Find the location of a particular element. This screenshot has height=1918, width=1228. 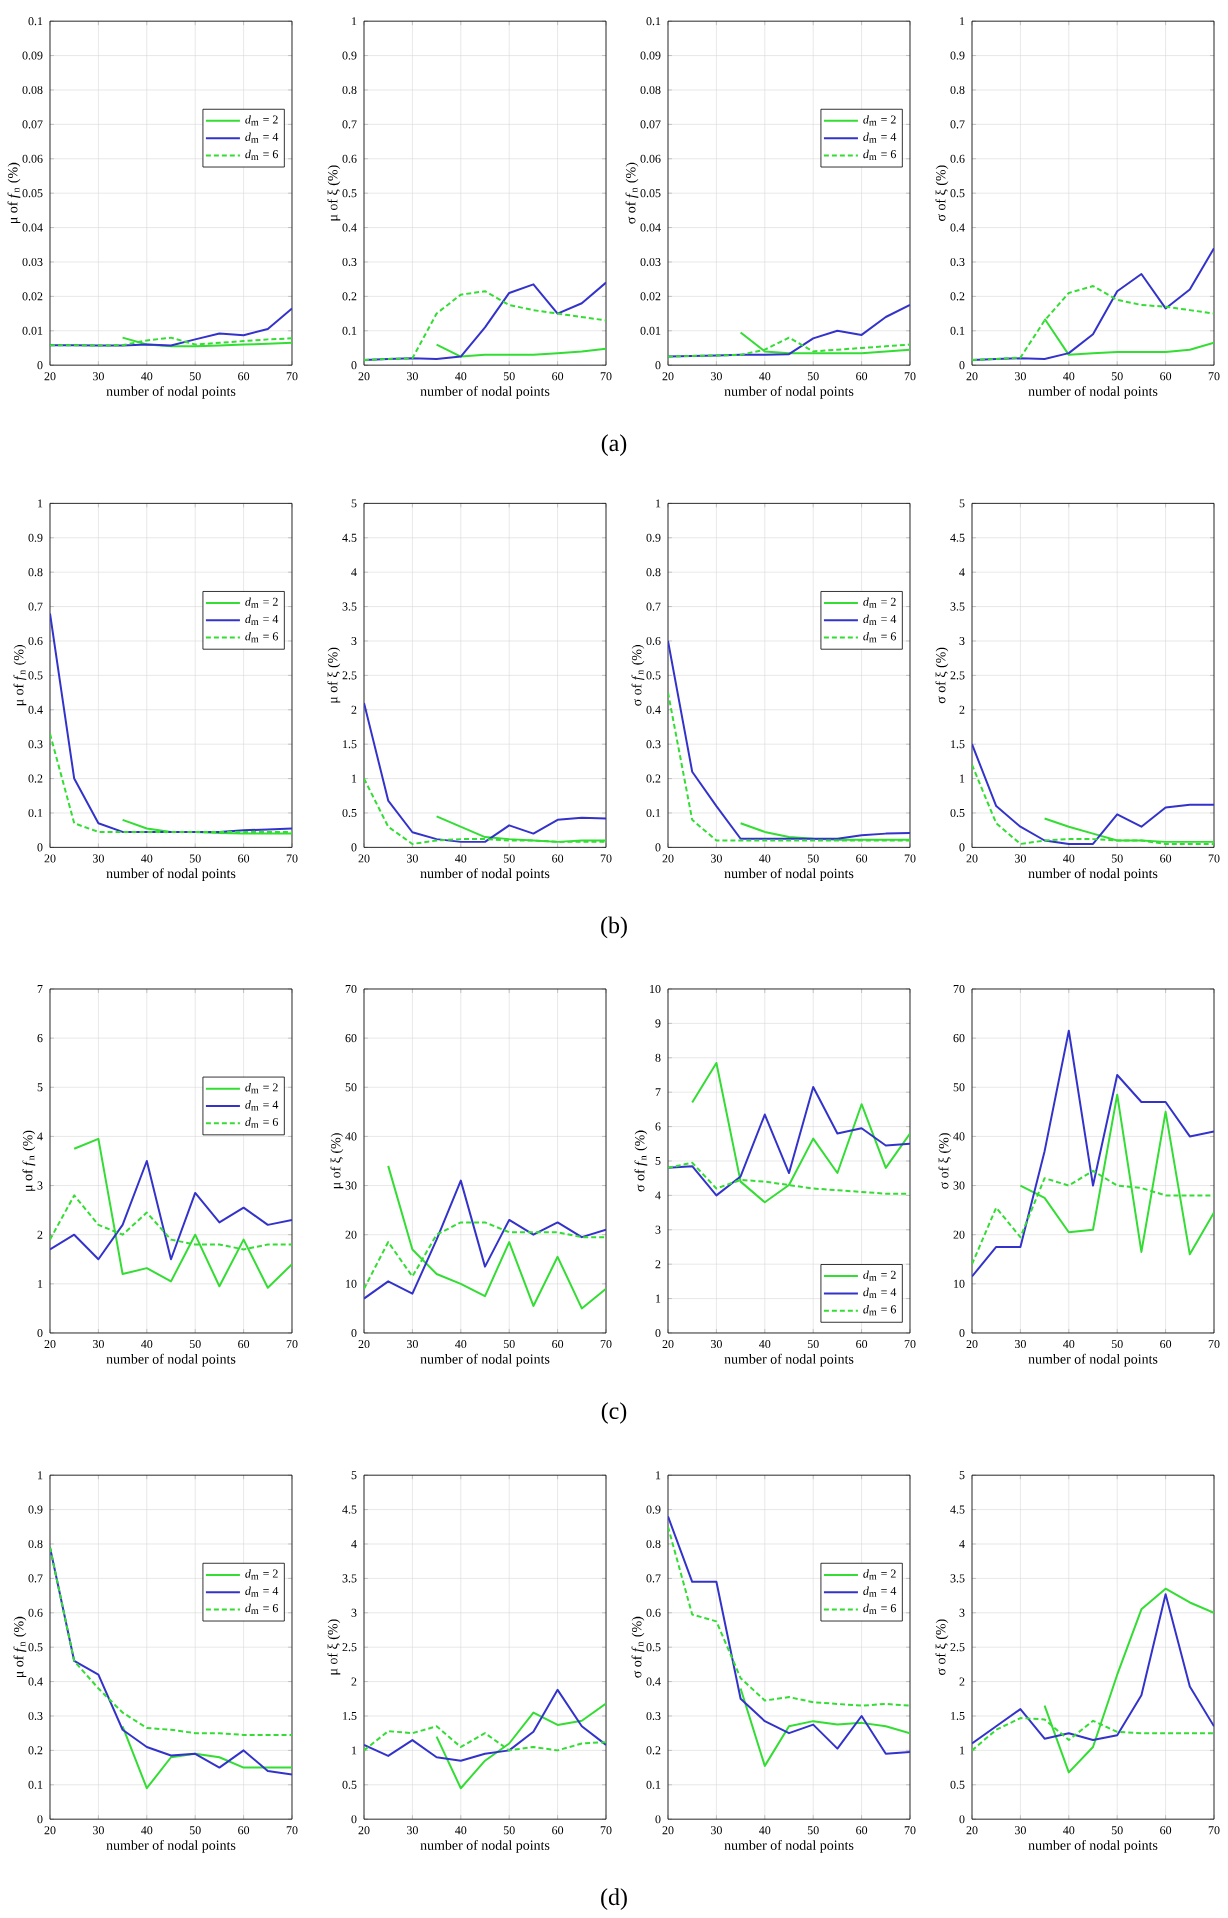

text: (d) is located at coordinates (614, 1899).